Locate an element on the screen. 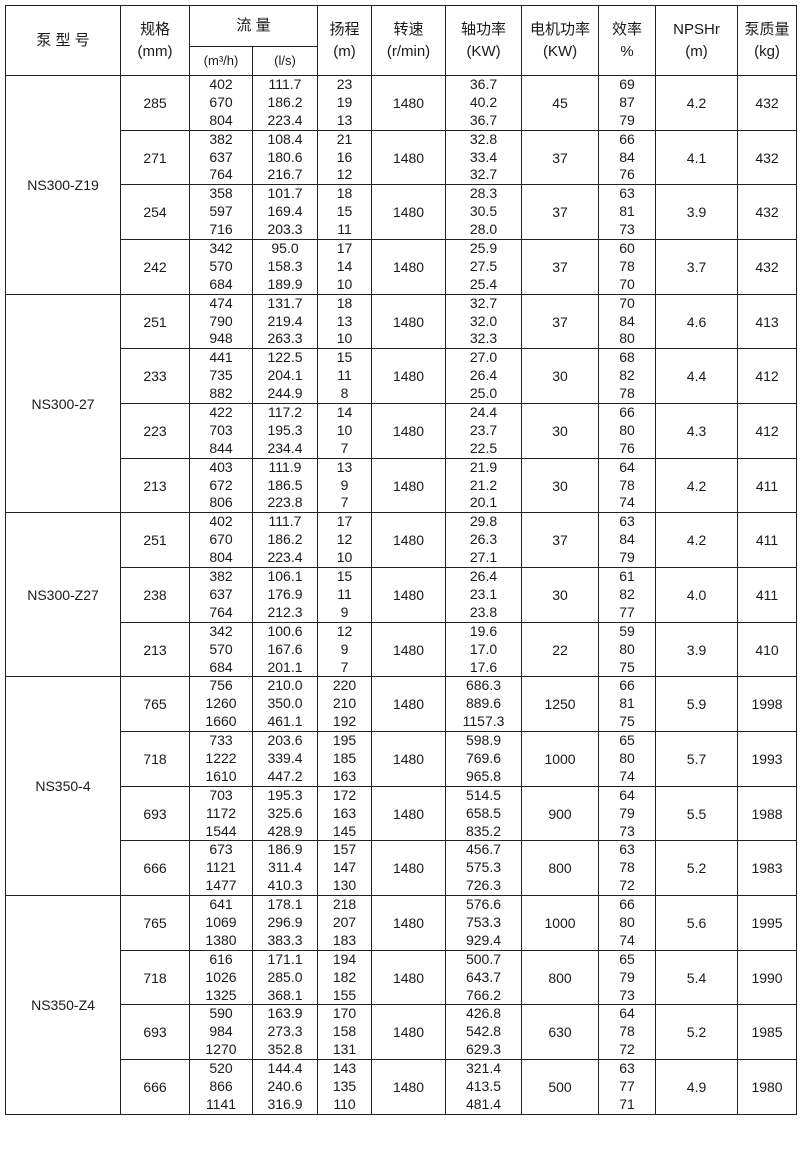 Image resolution: width=800 pixels, height=1156 pixels. flow-ls-cell-value: 311.4 is located at coordinates (285, 867).